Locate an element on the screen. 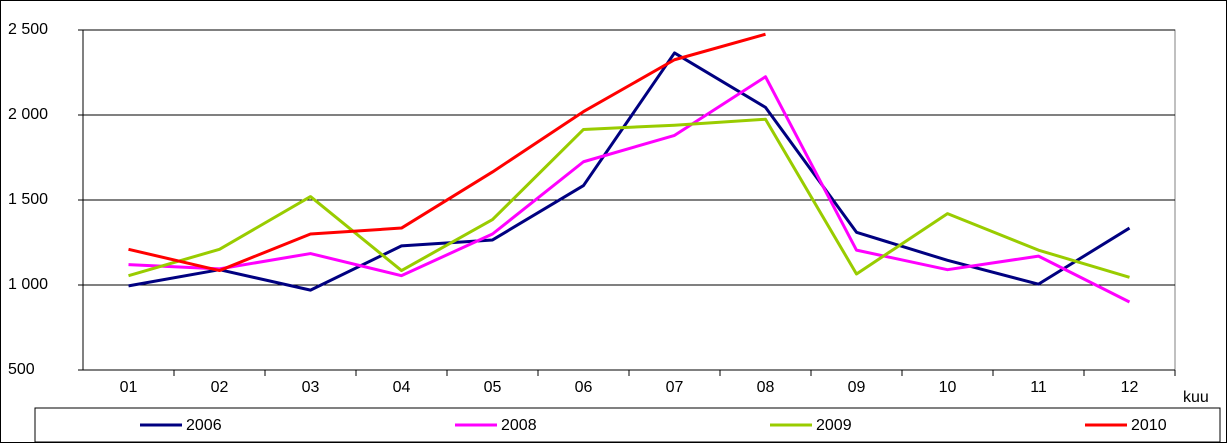  x-tick-label: 02 is located at coordinates (220, 387).